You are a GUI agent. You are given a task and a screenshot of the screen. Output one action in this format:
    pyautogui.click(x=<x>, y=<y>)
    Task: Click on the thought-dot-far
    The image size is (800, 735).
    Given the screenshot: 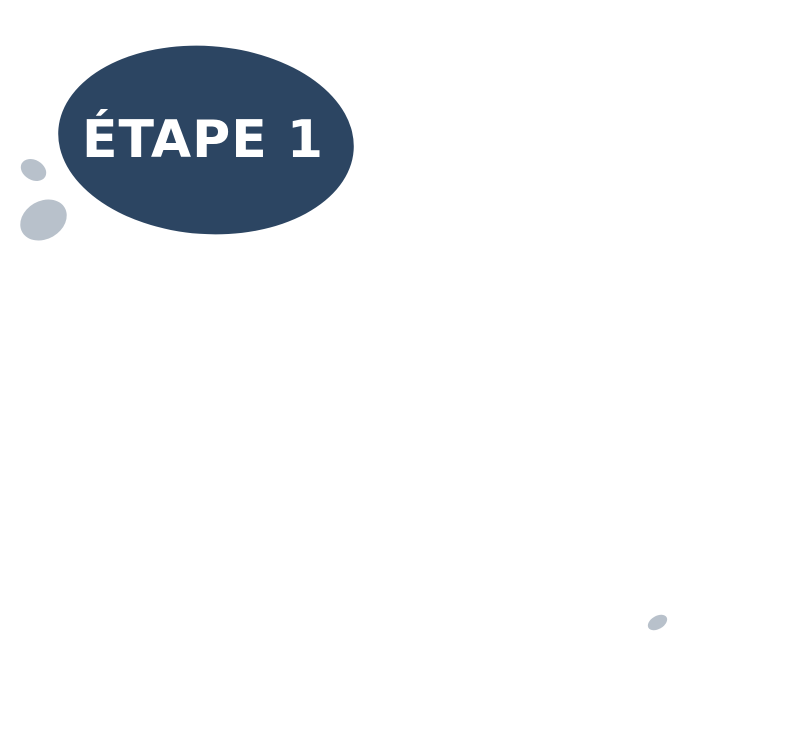 What is the action you would take?
    pyautogui.click(x=657, y=622)
    